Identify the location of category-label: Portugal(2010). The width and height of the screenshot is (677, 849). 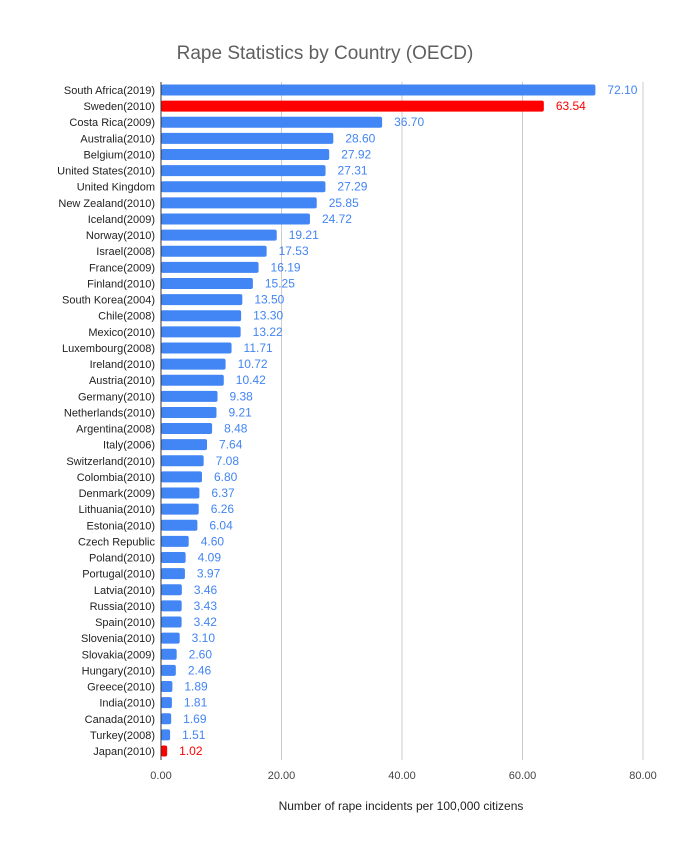
(118, 575).